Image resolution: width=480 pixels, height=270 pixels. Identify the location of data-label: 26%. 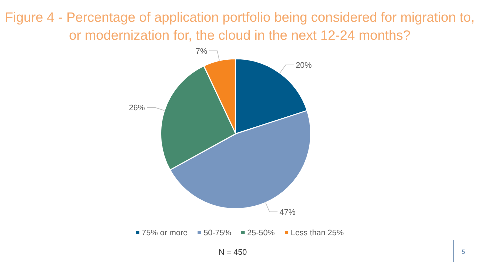
(137, 108).